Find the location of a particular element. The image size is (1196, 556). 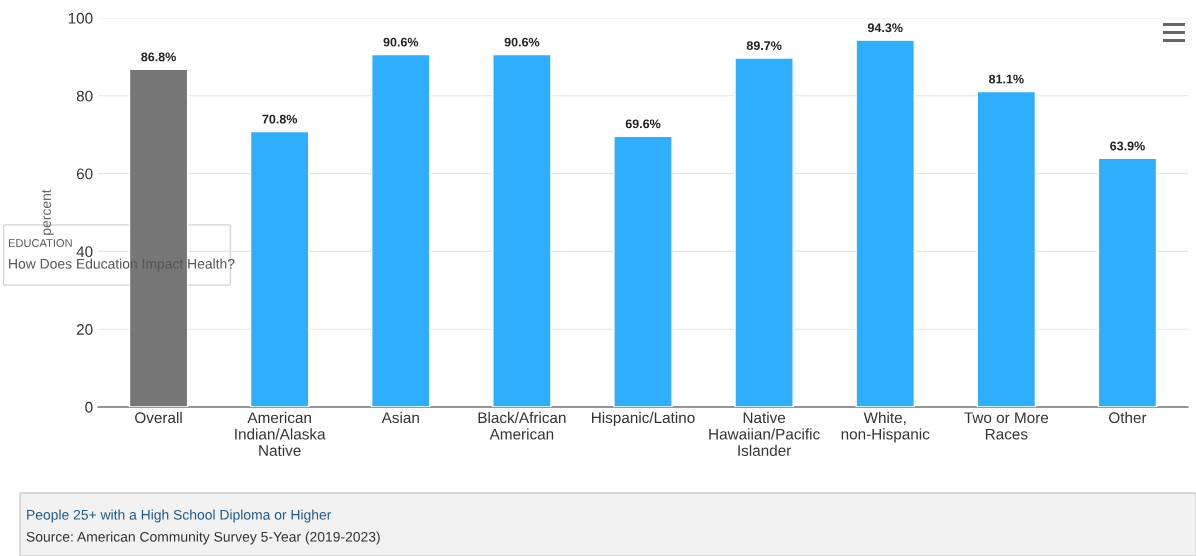

x-tick-label: Native Hawaiian/Pacific Islander is located at coordinates (764, 433).